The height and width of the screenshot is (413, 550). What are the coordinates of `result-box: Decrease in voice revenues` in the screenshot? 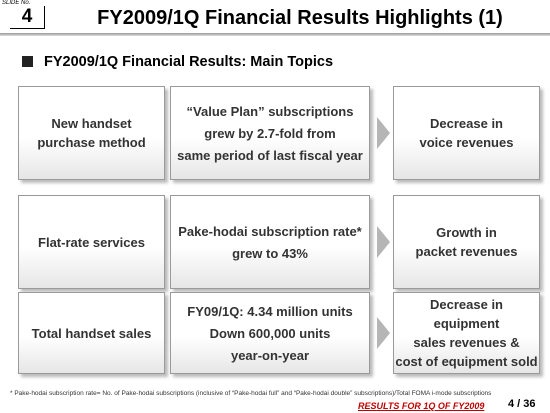 It's located at (466, 133).